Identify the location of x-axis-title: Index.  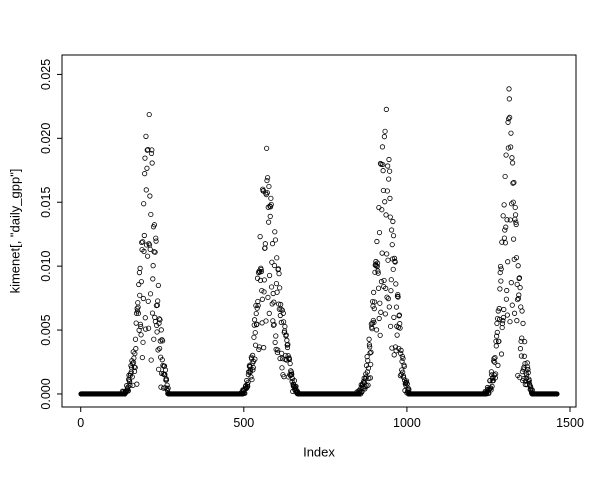
(319, 452).